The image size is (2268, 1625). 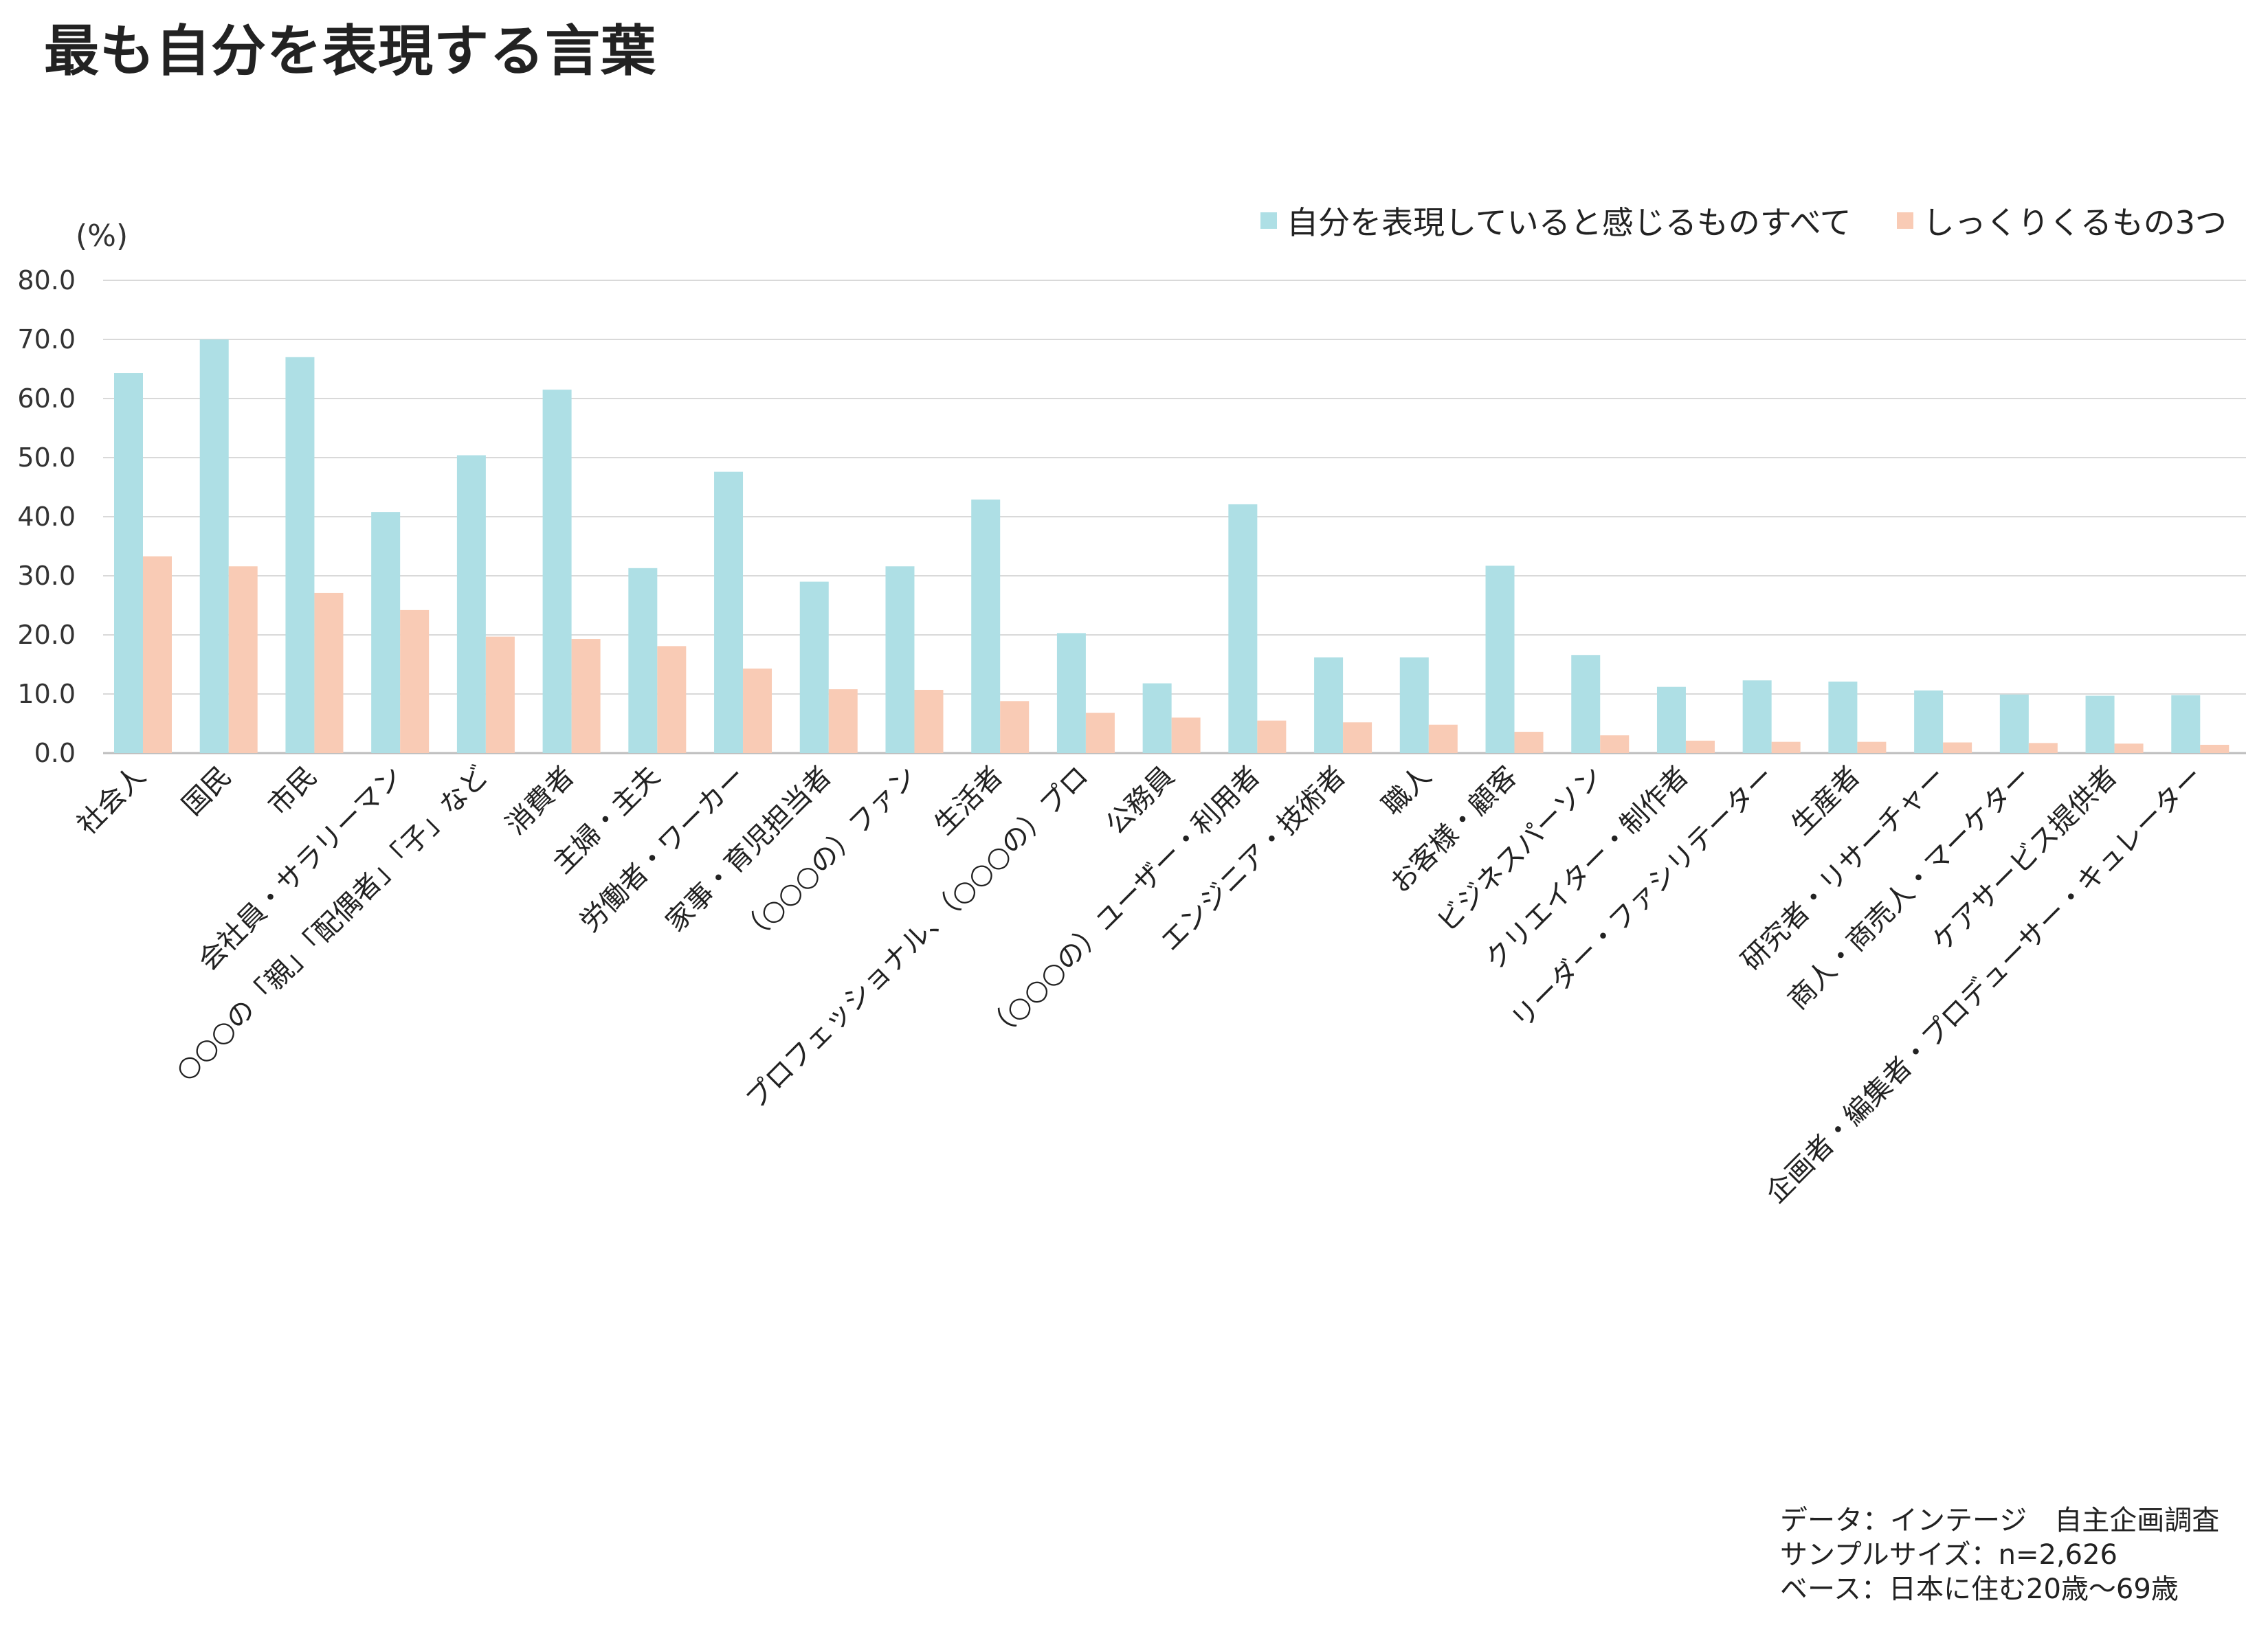 What do you see at coordinates (46, 280) in the screenshot?
I see `y-tick-label: 80.0` at bounding box center [46, 280].